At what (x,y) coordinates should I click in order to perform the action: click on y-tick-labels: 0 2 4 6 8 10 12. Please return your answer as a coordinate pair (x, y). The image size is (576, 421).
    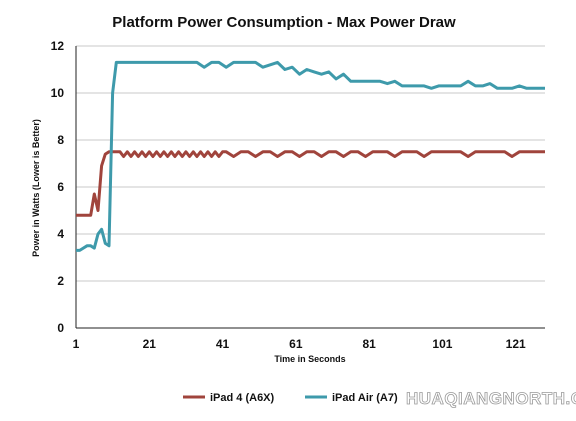
    Looking at the image, I should click on (58, 187).